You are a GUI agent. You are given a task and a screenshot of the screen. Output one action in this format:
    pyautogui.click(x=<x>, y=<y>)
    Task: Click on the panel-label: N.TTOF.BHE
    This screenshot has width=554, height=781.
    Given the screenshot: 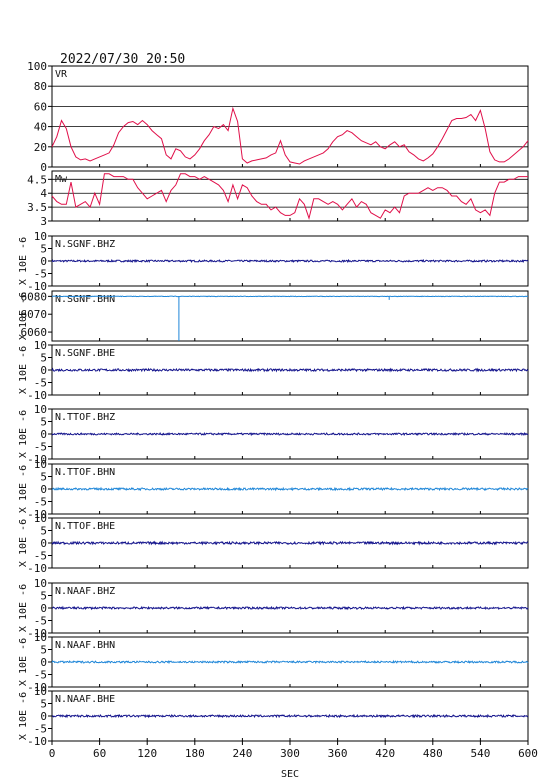 What is the action you would take?
    pyautogui.click(x=85, y=526)
    